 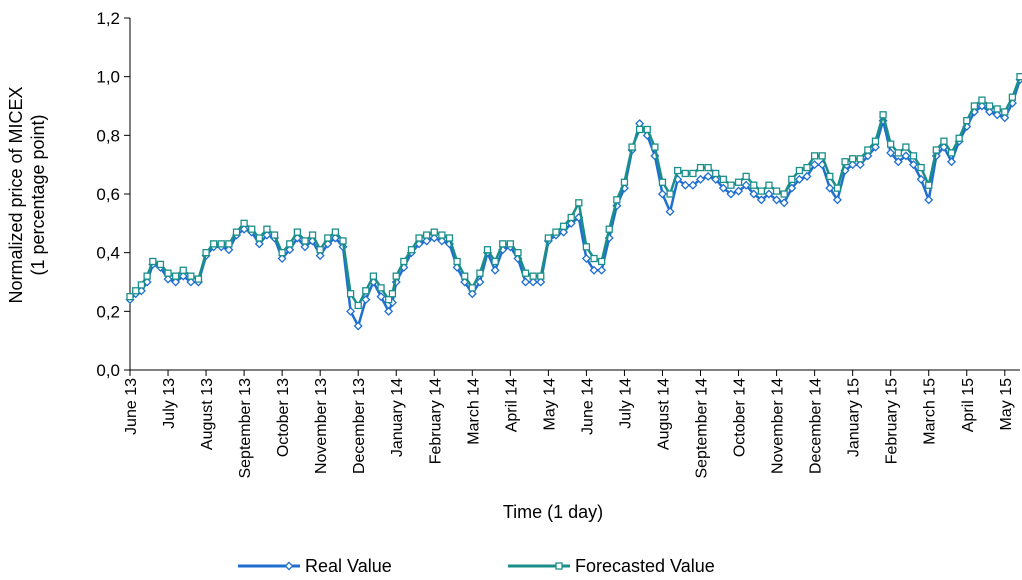 What do you see at coordinates (16, 194) in the screenshot?
I see `y-axis-title-line-1: Normalized price of MICEX` at bounding box center [16, 194].